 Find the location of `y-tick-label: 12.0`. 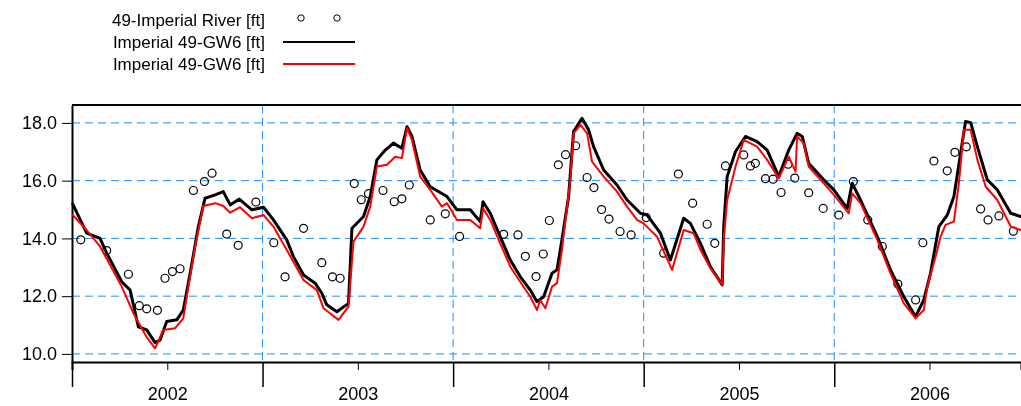

y-tick-label: 12.0 is located at coordinates (39, 296).